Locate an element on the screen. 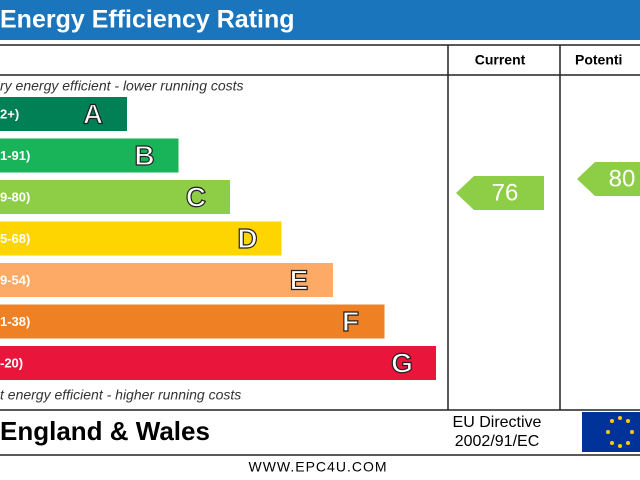  title-bar is located at coordinates (320, 20).